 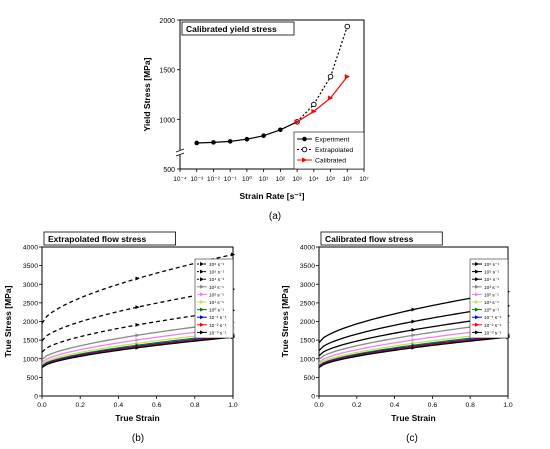 I want to click on b-title-box, so click(x=110, y=238).